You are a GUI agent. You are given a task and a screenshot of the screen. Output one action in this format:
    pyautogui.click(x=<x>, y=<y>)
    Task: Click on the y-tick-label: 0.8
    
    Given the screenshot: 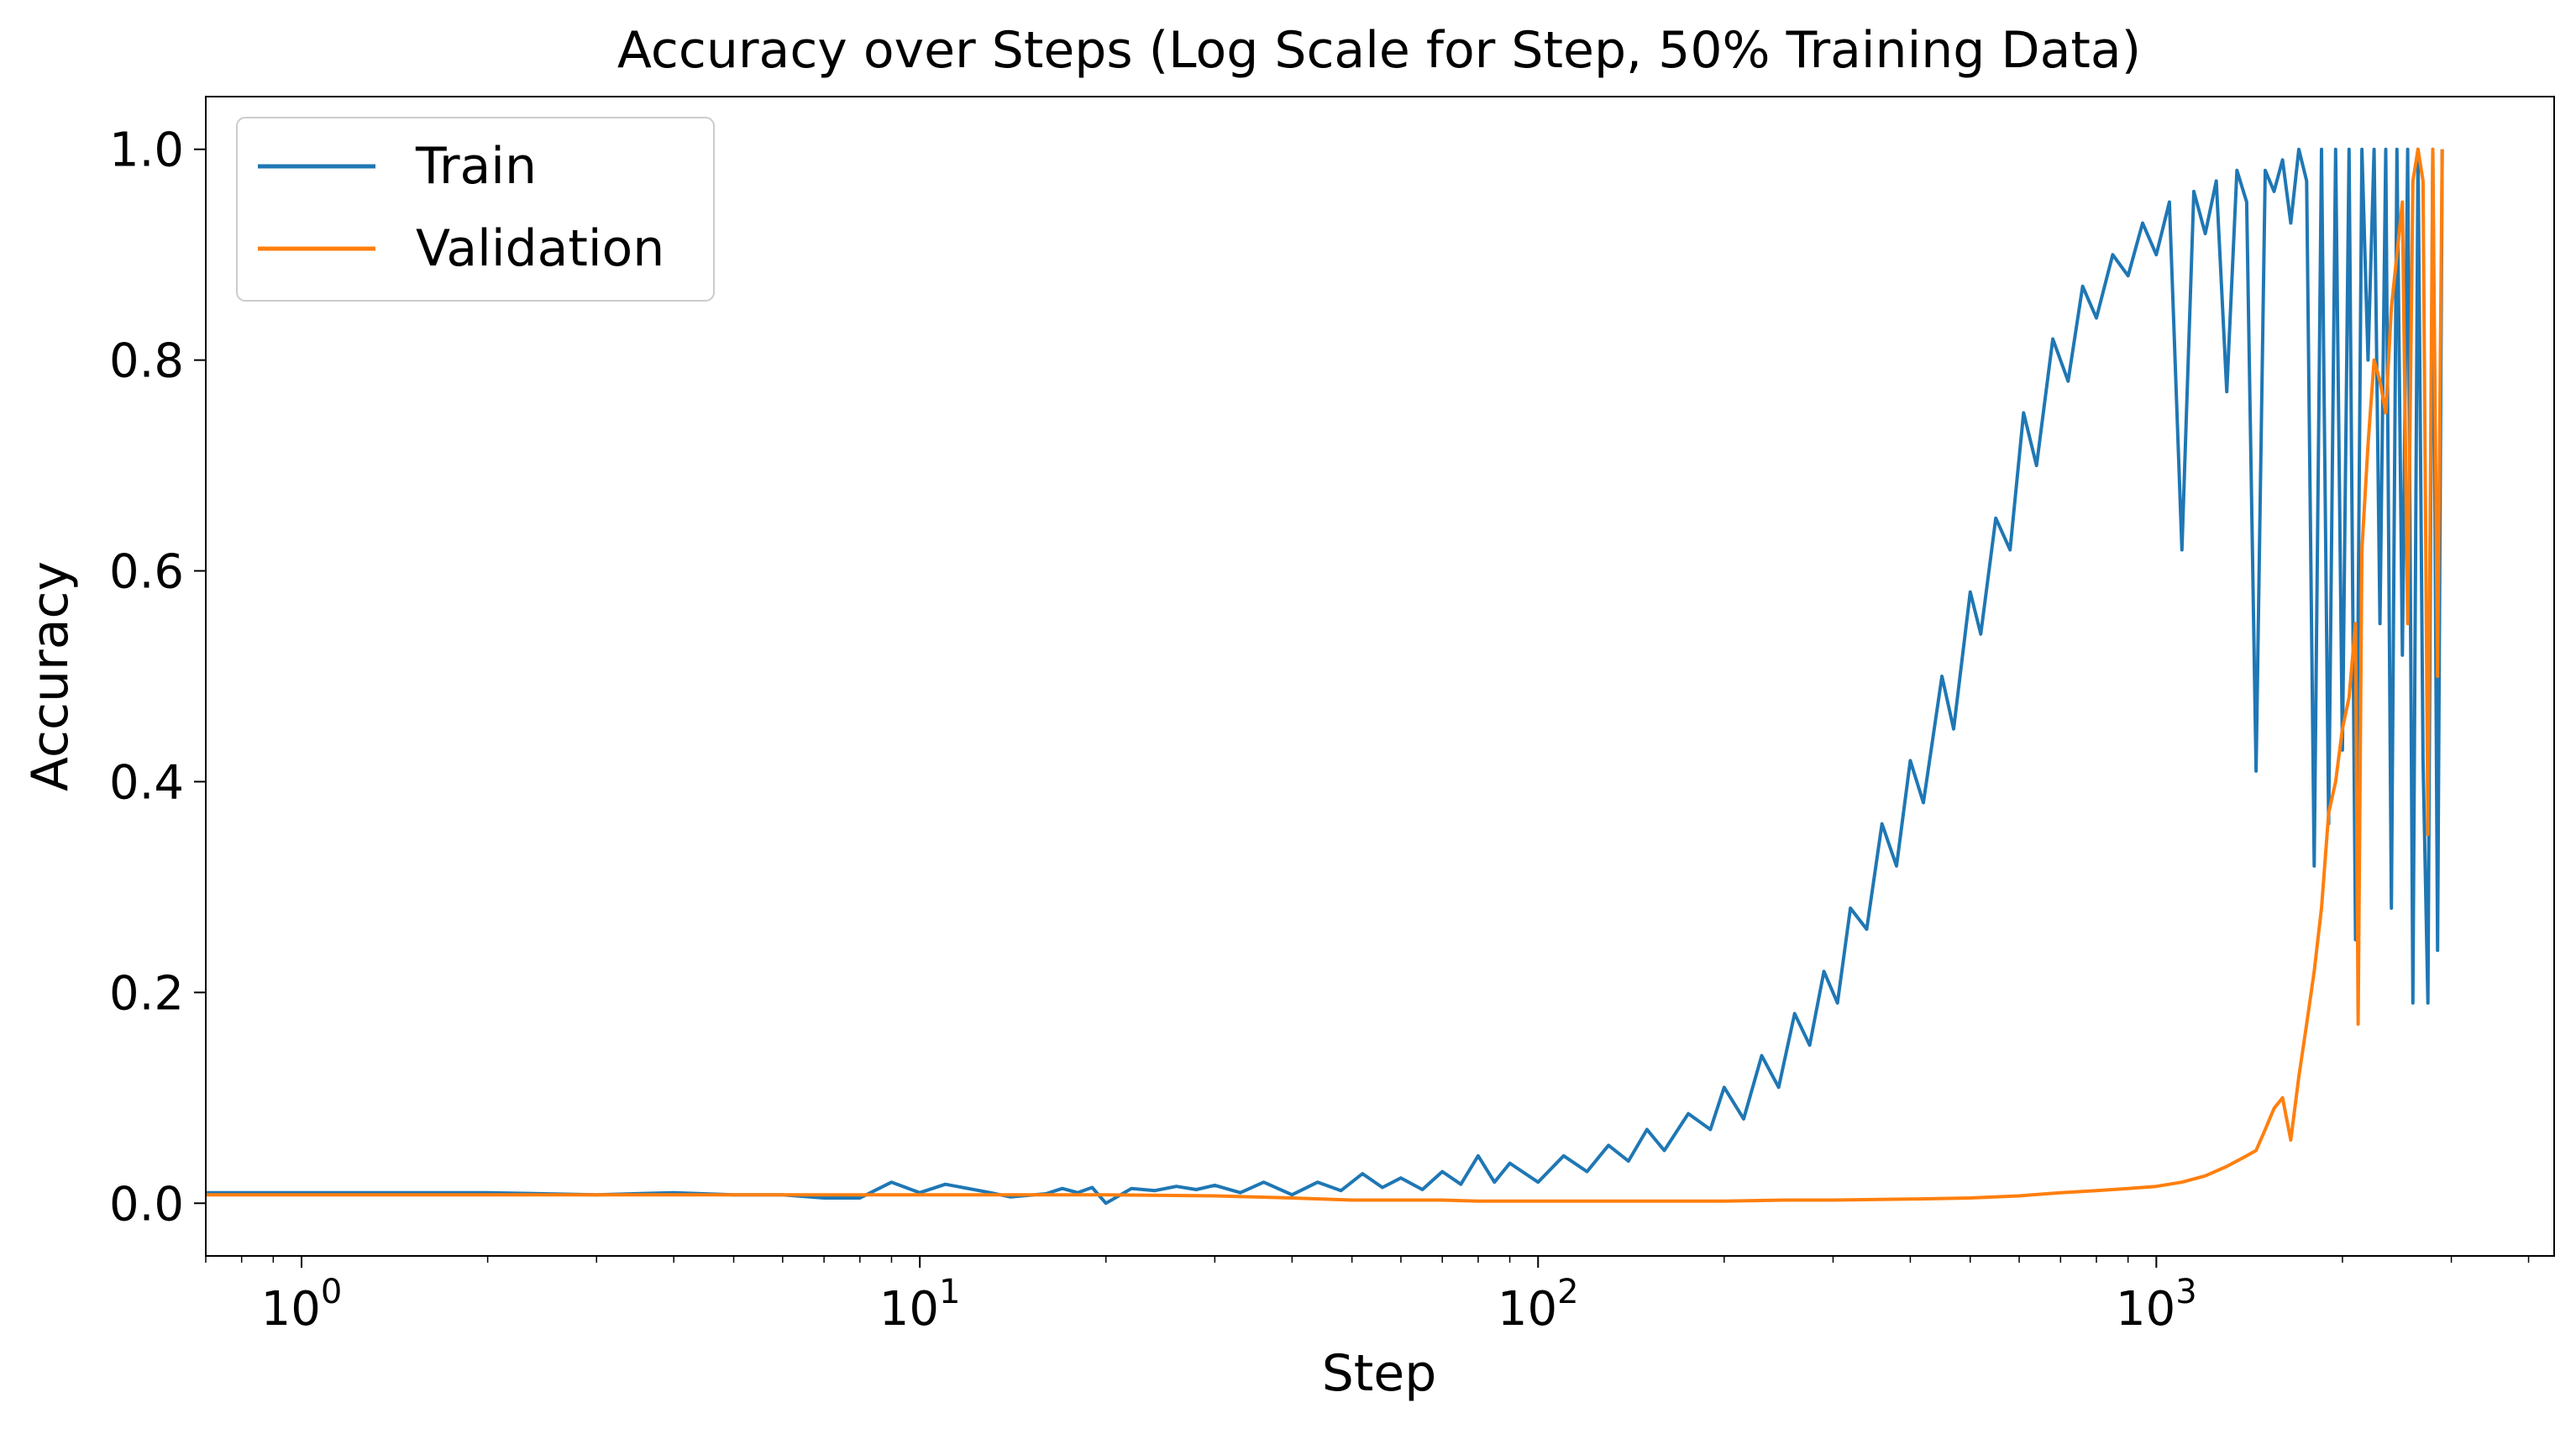 What is the action you would take?
    pyautogui.click(x=146, y=362)
    